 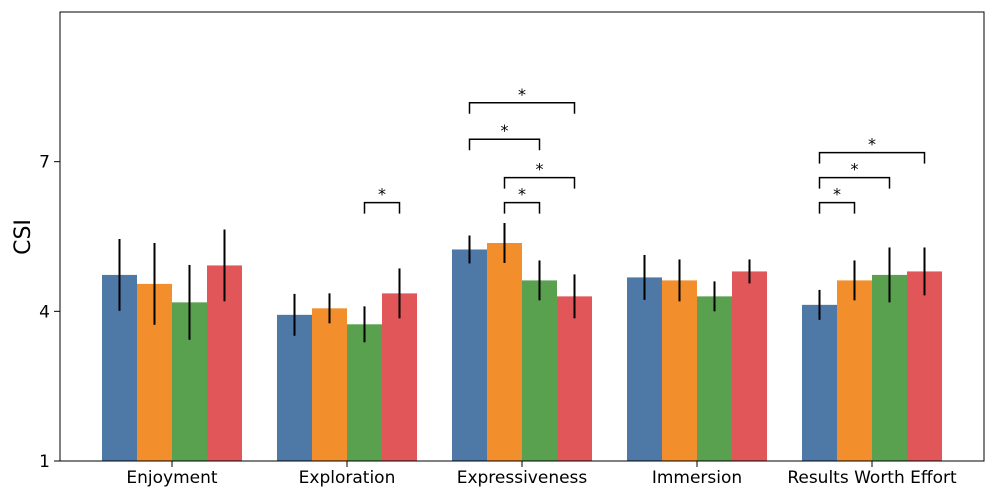 I want to click on bar-3-expressiveness, so click(x=539, y=370).